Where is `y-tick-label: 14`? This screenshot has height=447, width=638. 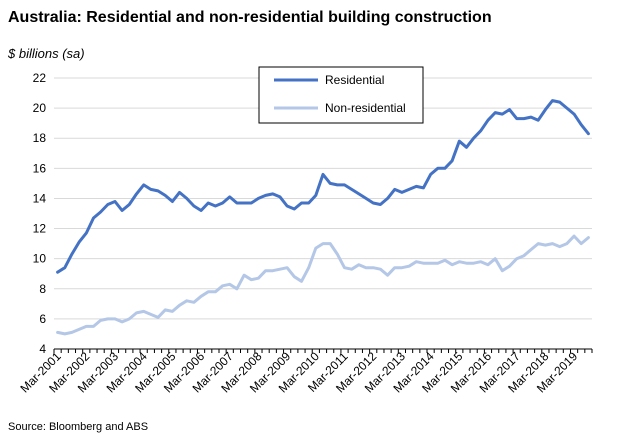 y-tick-label: 14 is located at coordinates (40, 198).